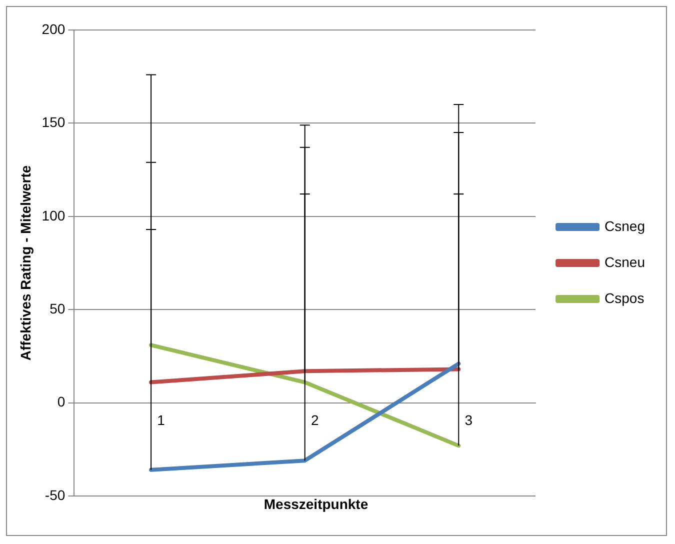 The height and width of the screenshot is (544, 675). Describe the element at coordinates (54, 28) in the screenshot. I see `y-tick-label: 200` at that location.